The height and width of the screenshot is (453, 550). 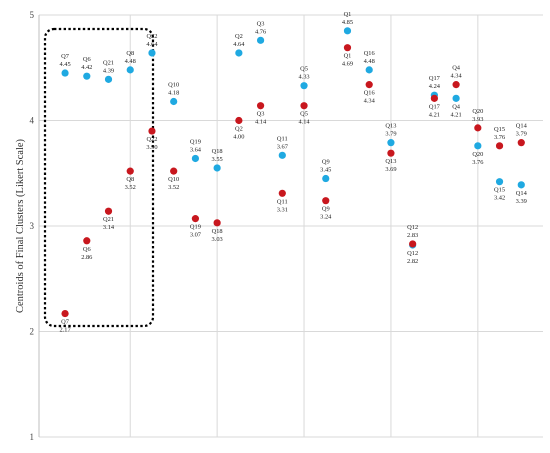 What do you see at coordinates (173, 85) in the screenshot?
I see `data-label-question: Q10` at bounding box center [173, 85].